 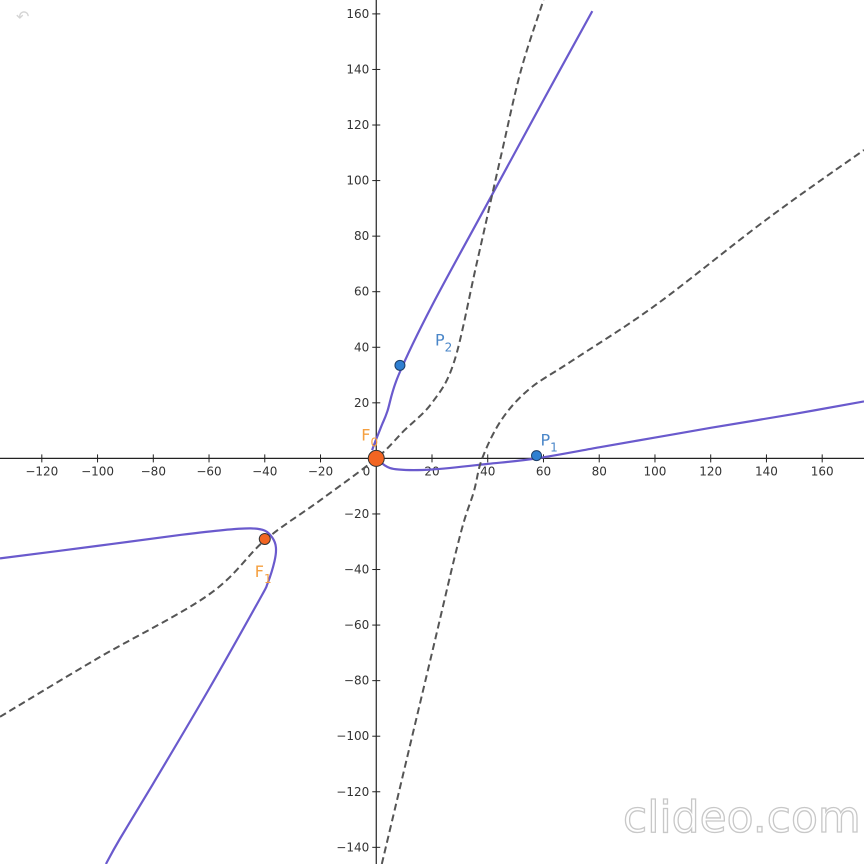 I want to click on y-tick-label: −60, so click(x=356, y=625).